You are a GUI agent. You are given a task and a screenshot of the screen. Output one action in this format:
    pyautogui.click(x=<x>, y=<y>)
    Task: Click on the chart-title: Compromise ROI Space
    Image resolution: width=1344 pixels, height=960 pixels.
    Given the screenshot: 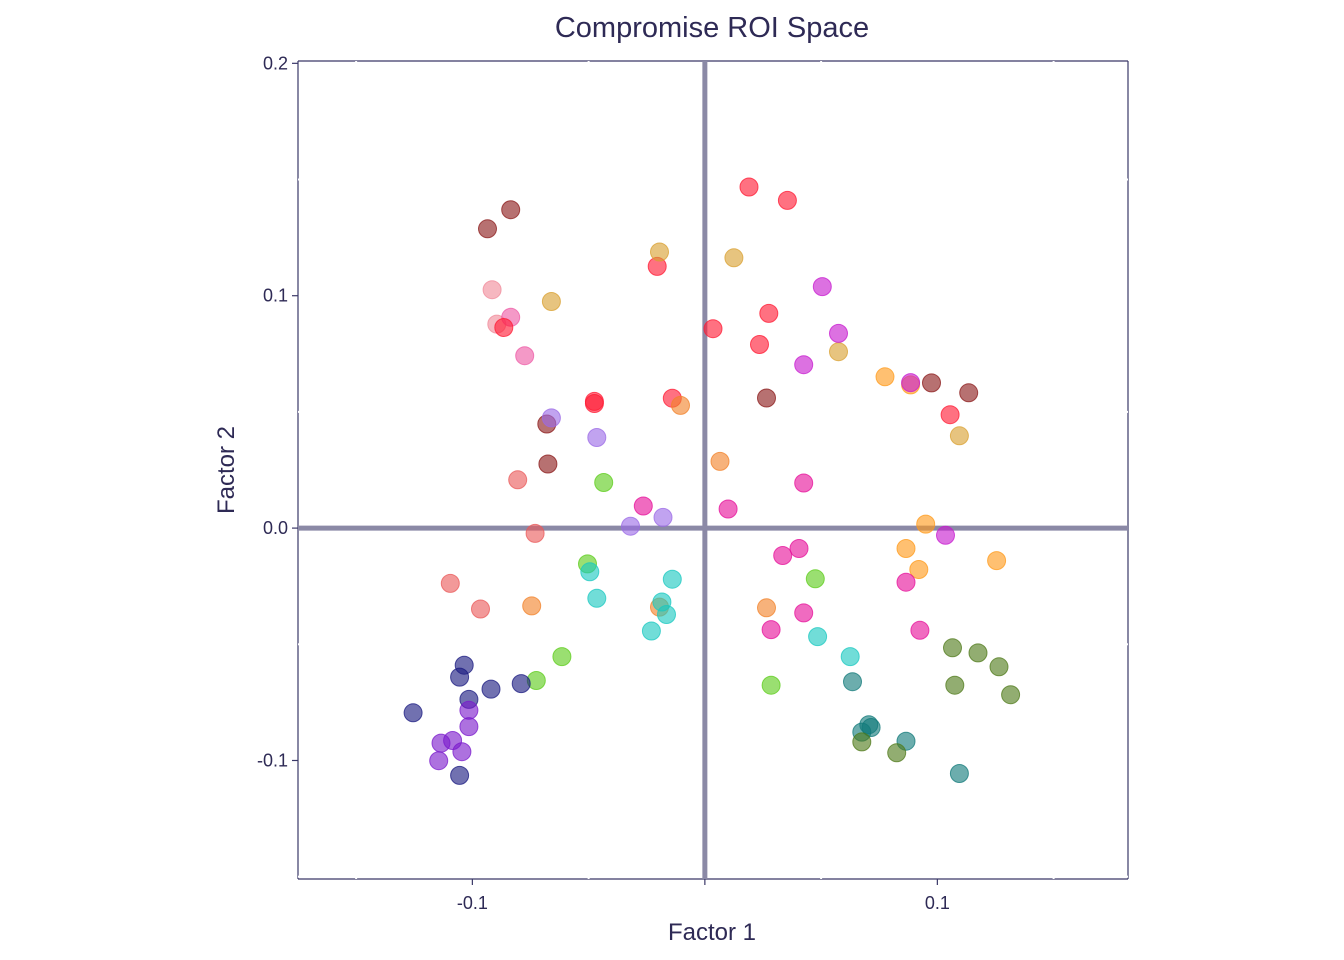 What is the action you would take?
    pyautogui.click(x=712, y=28)
    